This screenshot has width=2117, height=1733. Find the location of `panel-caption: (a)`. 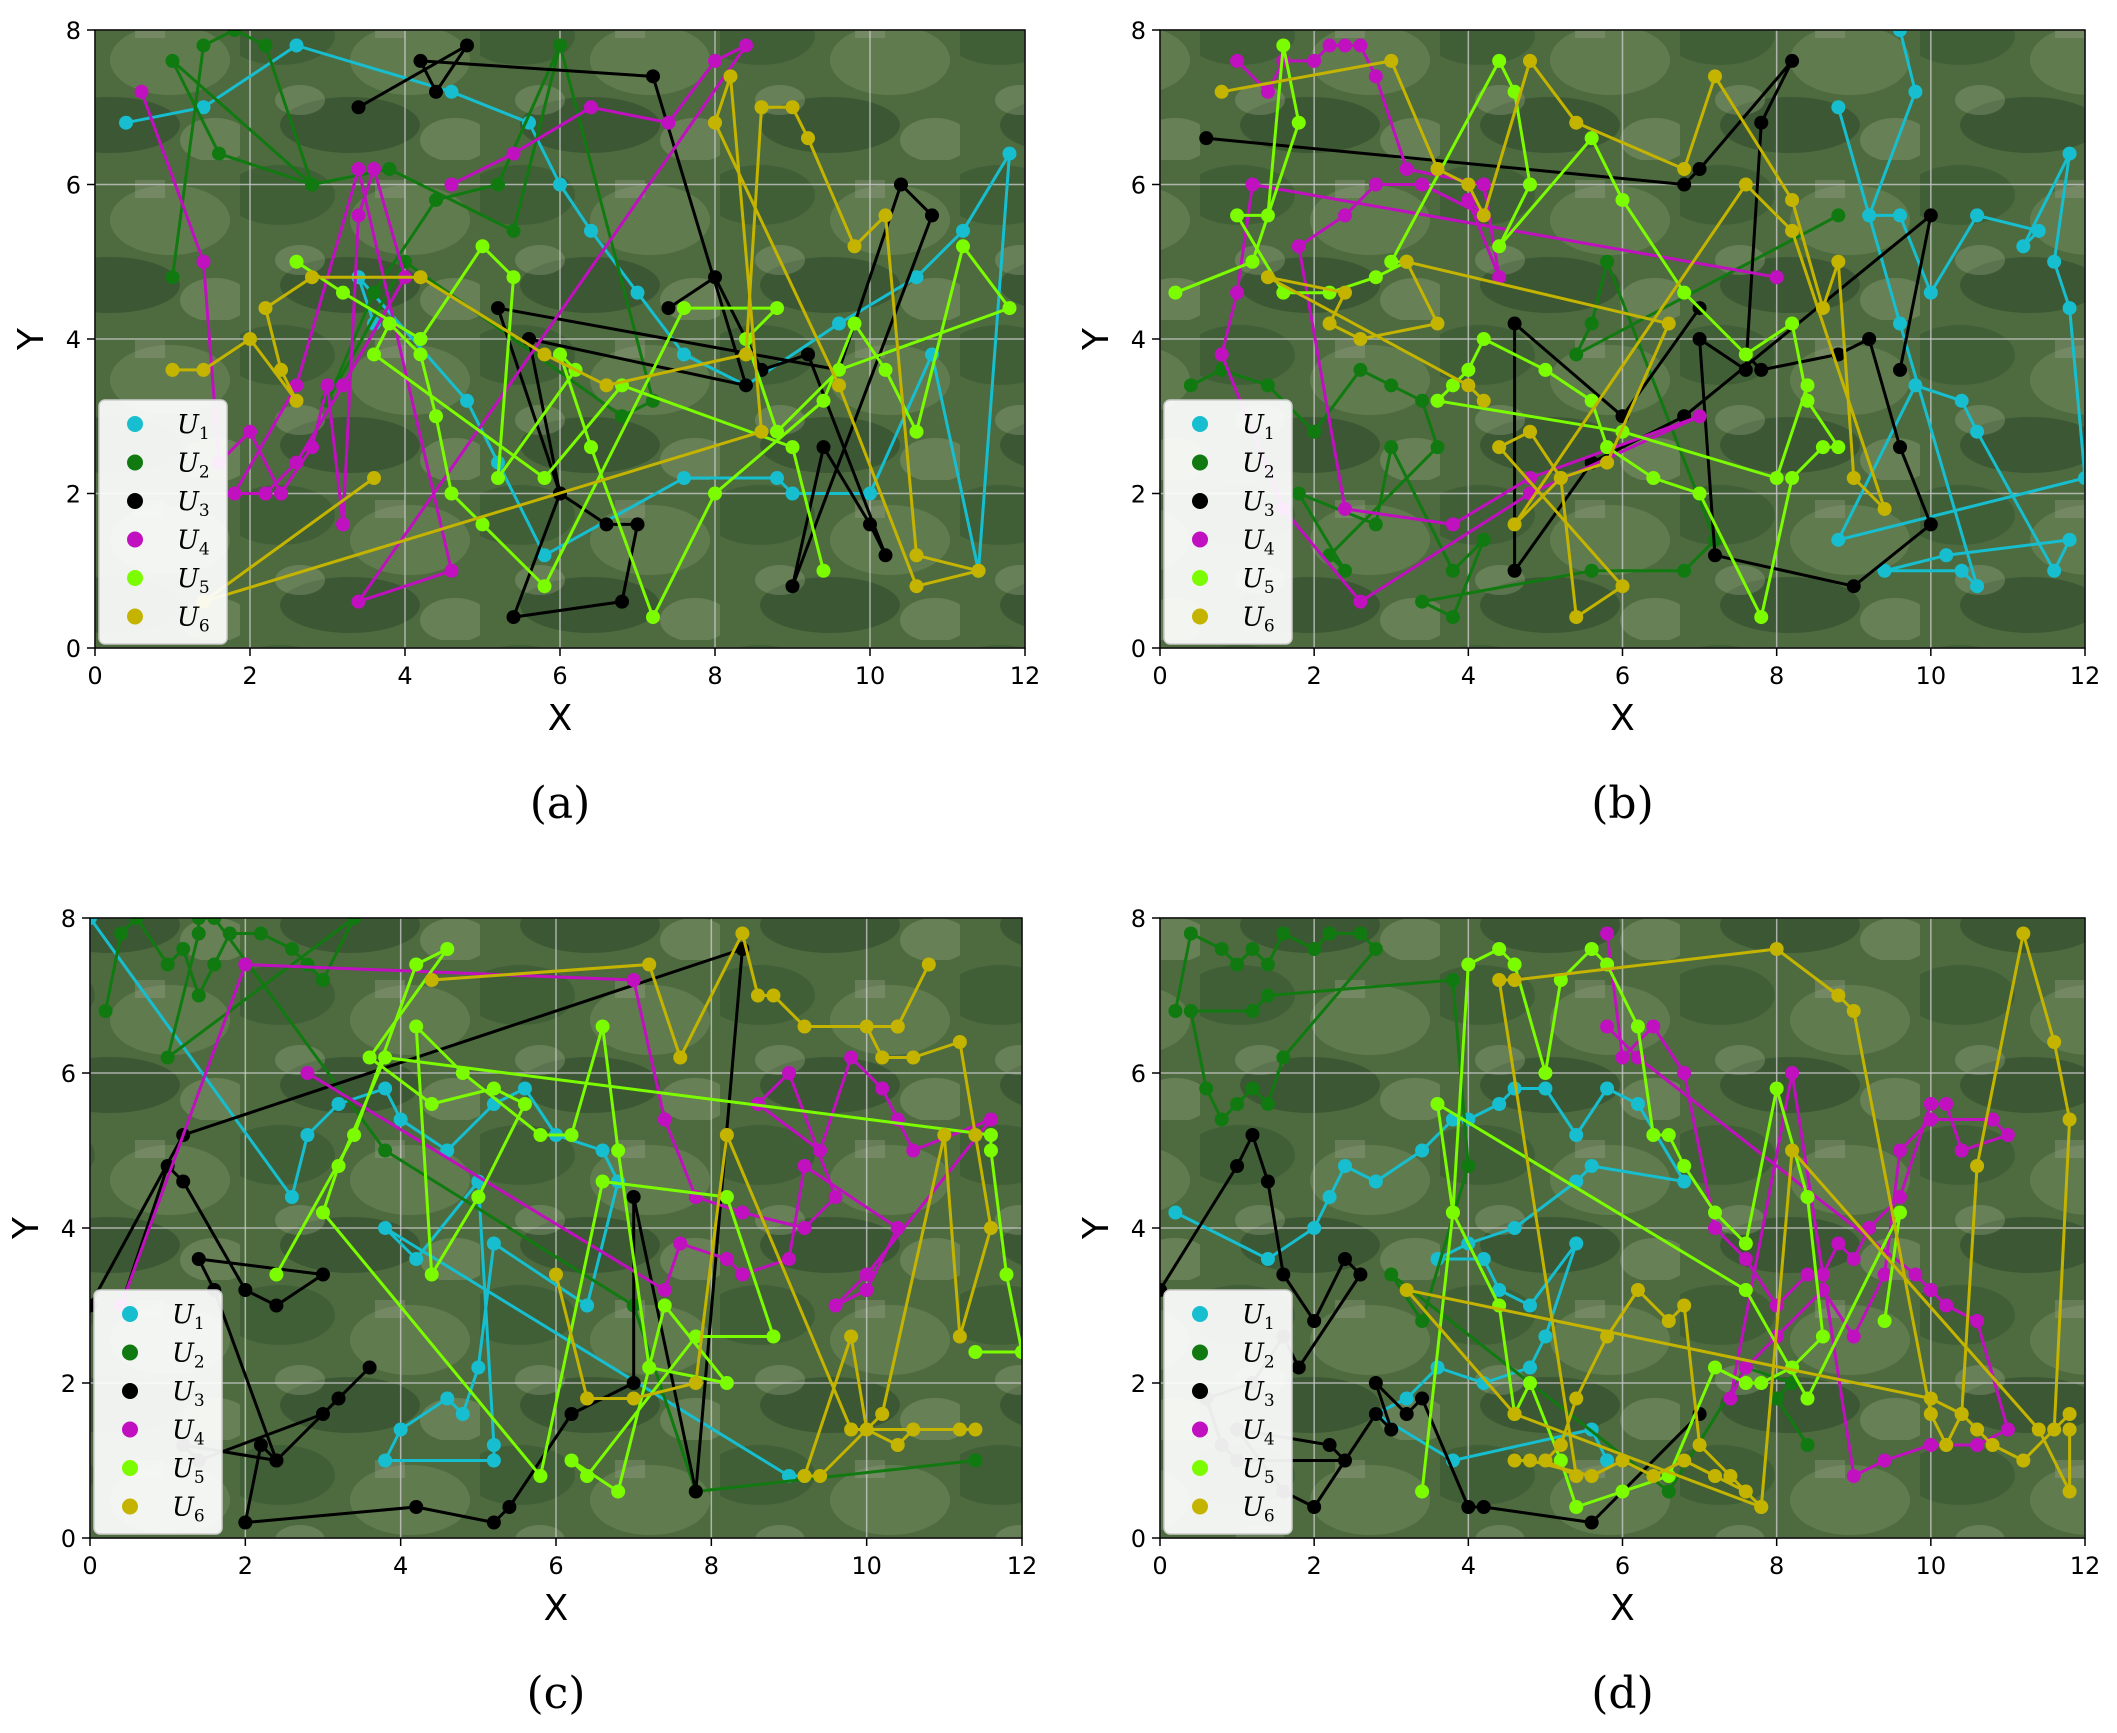

panel-caption: (a) is located at coordinates (560, 803).